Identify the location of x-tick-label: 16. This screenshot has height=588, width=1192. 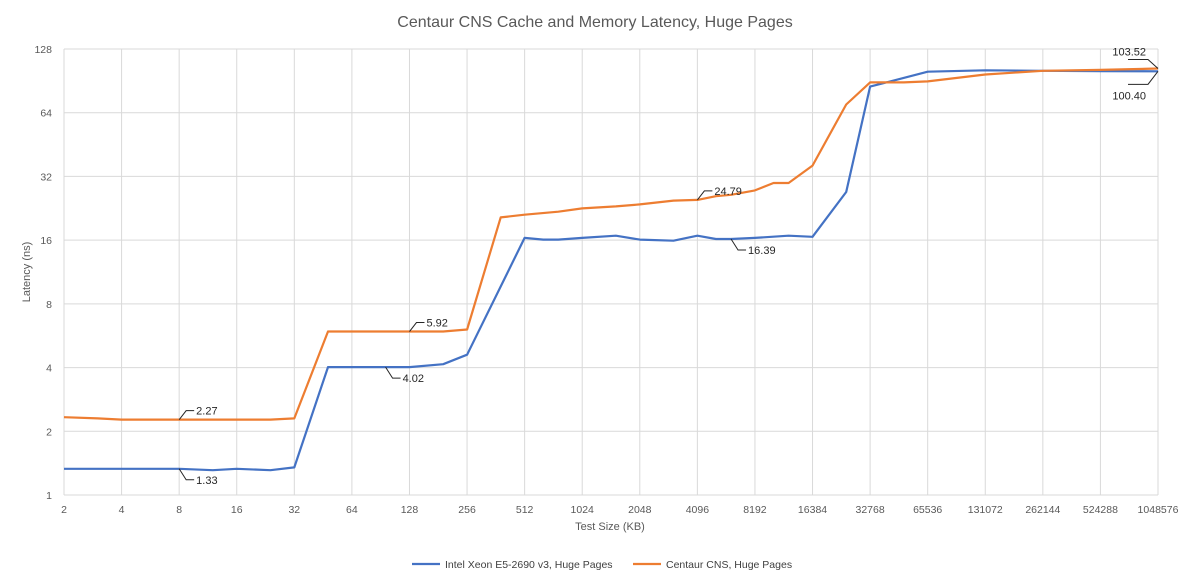
(237, 510).